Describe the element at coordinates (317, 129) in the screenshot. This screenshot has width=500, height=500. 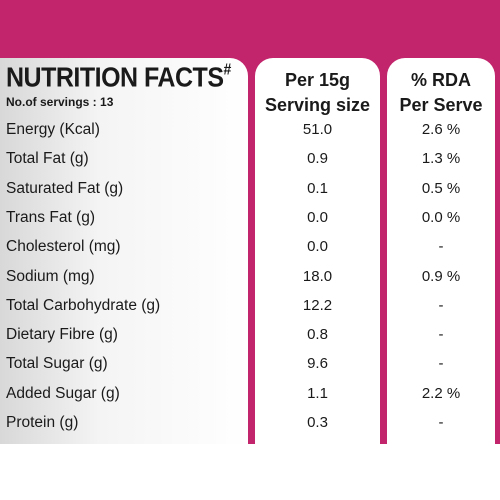
I see `serving-value: 51.0` at that location.